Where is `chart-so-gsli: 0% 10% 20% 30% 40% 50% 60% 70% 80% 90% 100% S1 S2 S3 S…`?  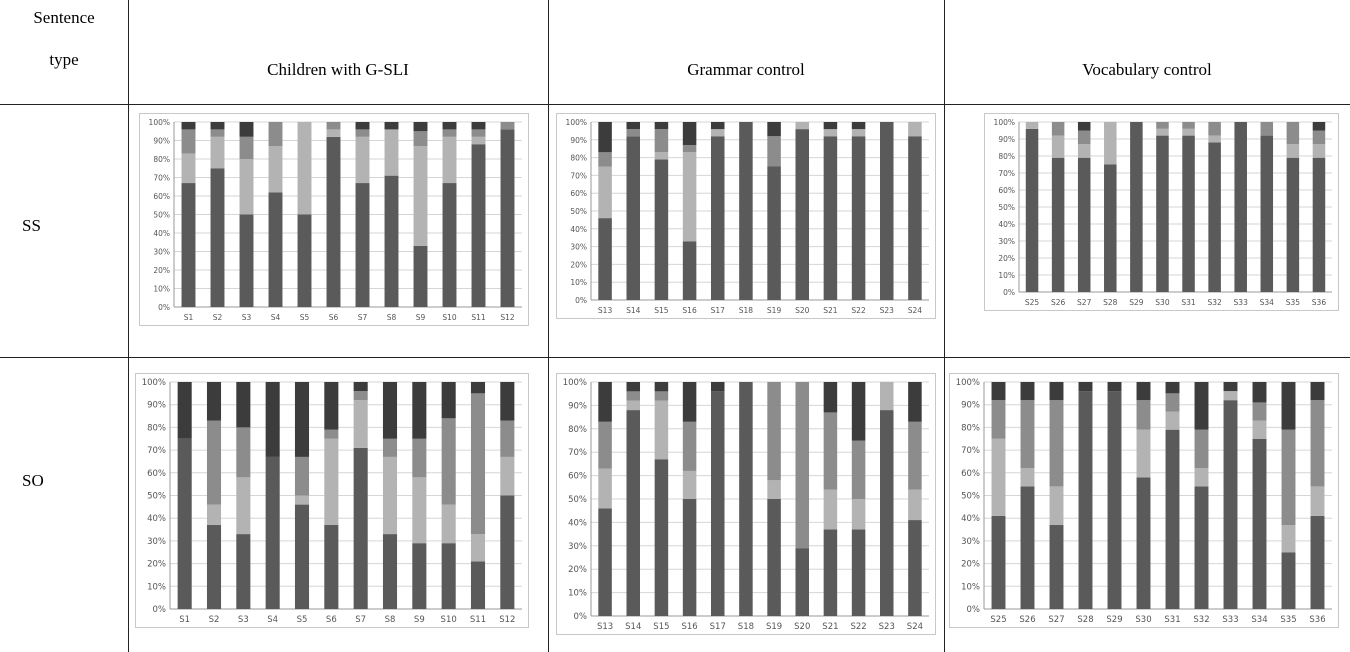 chart-so-gsli: 0% 10% 20% 30% 40% 50% 60% 70% 80% 90% 100% S1 S2 S3 S… is located at coordinates (332, 500).